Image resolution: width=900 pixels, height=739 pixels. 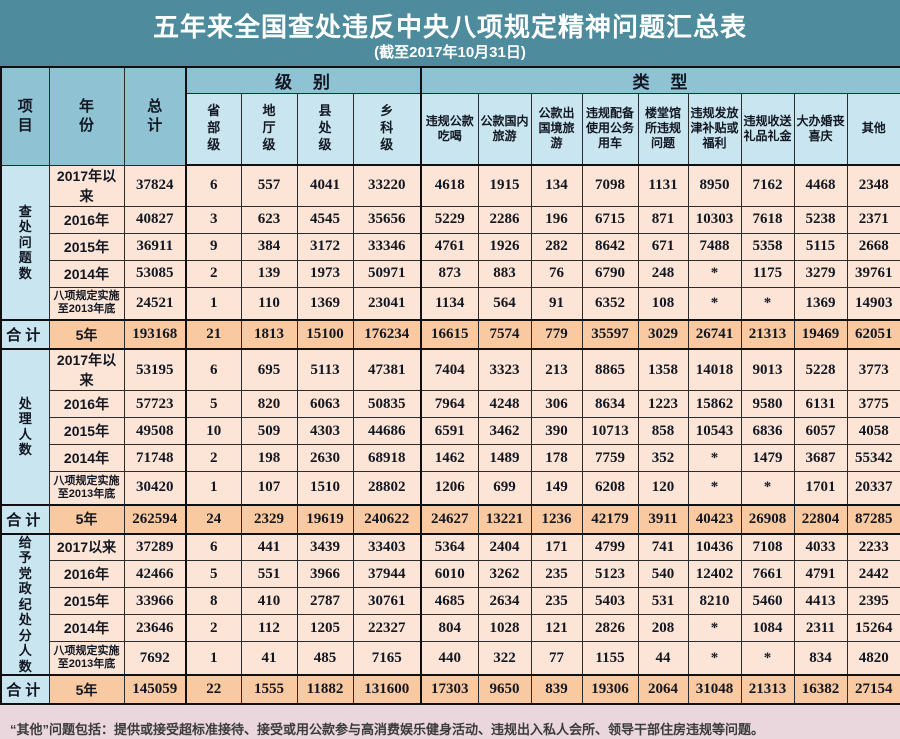 I want to click on value-cell: 9, so click(x=213, y=246).